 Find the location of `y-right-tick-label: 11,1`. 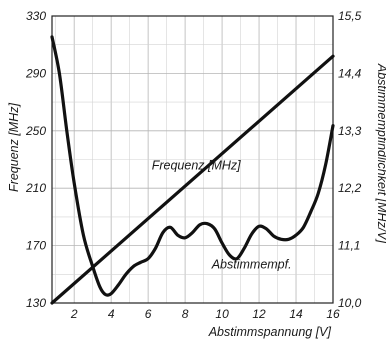

y-right-tick-label: 11,1 is located at coordinates (349, 246).